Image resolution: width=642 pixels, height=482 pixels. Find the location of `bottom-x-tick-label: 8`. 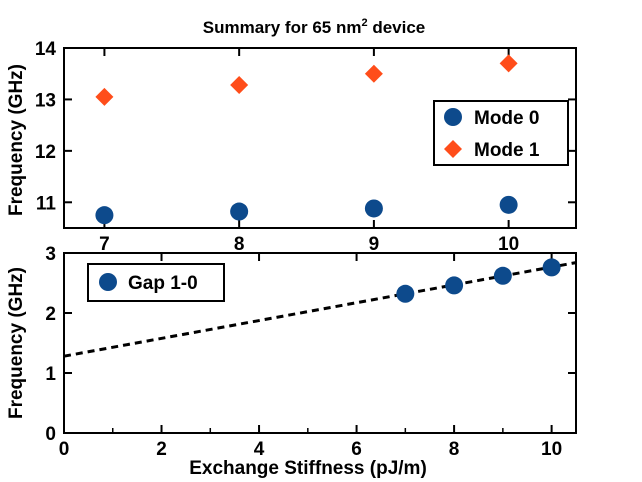

bottom-x-tick-label: 8 is located at coordinates (454, 449).